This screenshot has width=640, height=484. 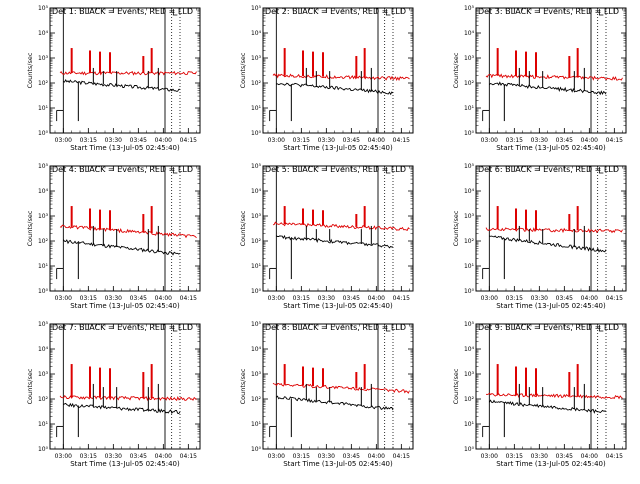 What do you see at coordinates (122, 169) in the screenshot?
I see `panel-title: Det 4: BLACK = Events, RED = LLD` at bounding box center [122, 169].